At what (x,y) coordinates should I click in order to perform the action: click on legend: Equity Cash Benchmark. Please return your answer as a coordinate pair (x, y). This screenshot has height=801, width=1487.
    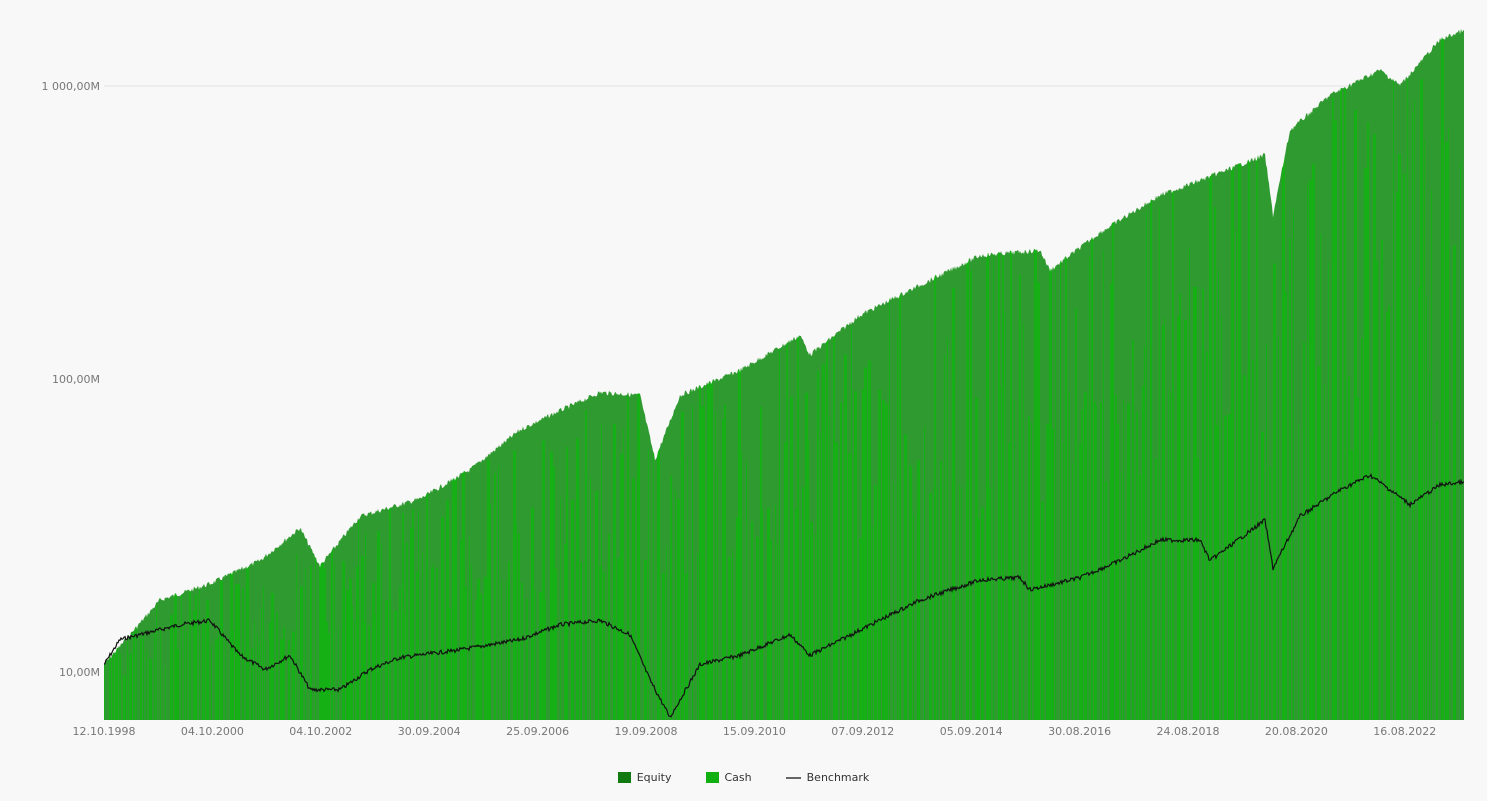
    Looking at the image, I should click on (743, 777).